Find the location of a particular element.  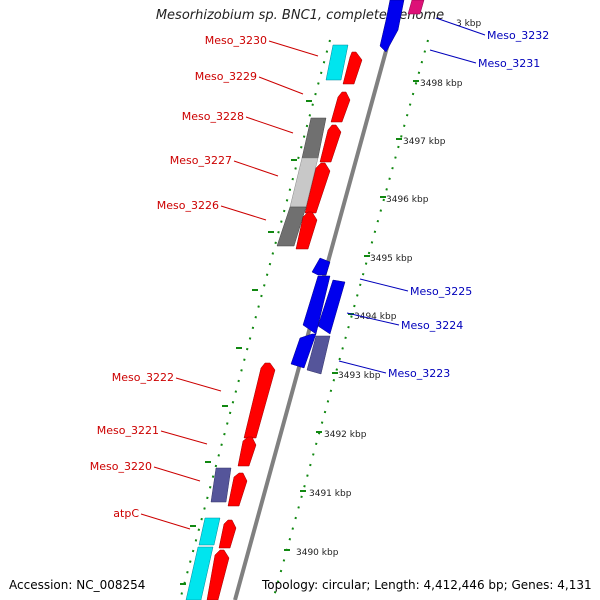

tick-label-3496: 3496 kbp is located at coordinates (407, 200).